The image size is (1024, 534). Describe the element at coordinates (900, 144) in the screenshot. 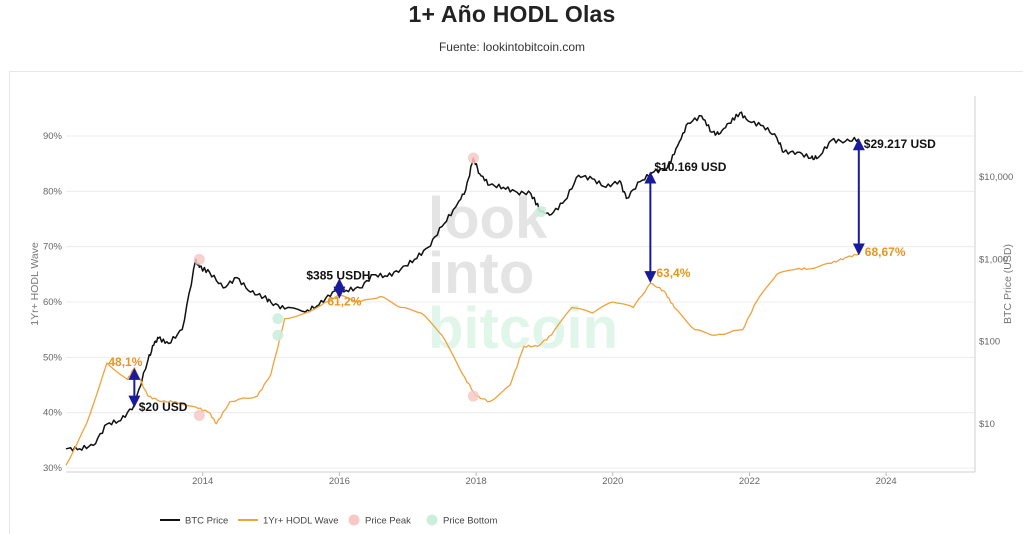

I see `annotation-label: $29.217 USD` at that location.